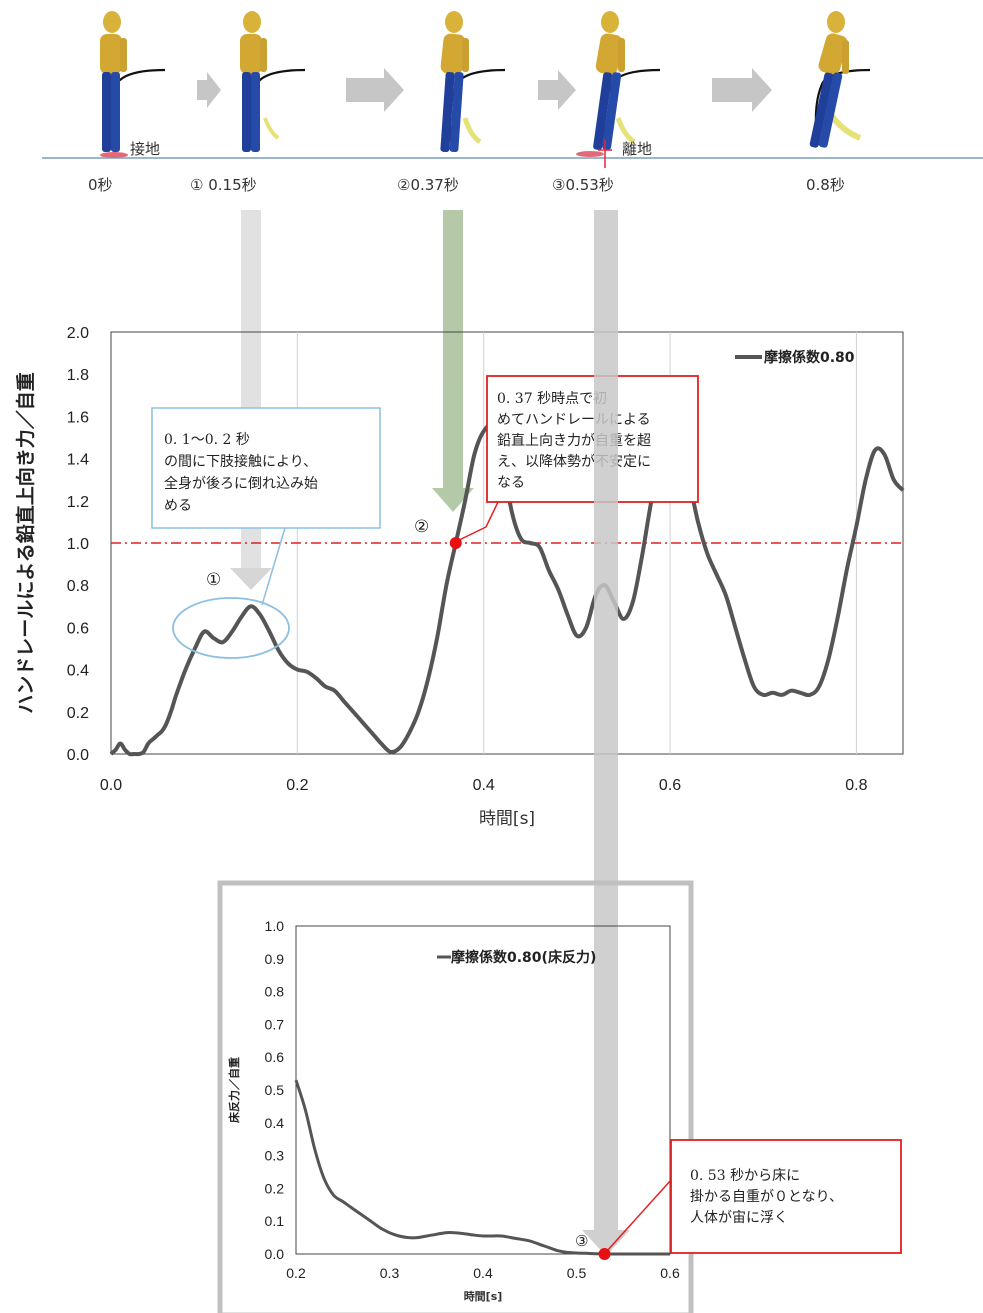 The image size is (983, 1313). I want to click on main-x-axis-label: 時間[s], so click(507, 819).